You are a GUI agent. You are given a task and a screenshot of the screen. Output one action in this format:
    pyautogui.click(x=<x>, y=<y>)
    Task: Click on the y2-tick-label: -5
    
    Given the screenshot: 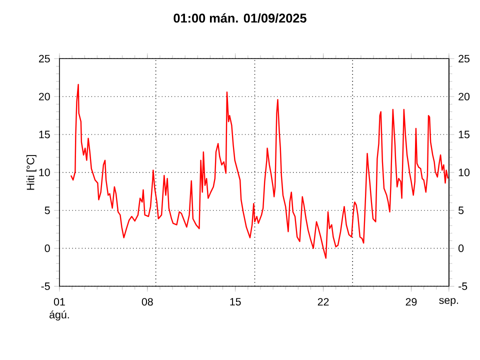 What is the action you would take?
    pyautogui.click(x=463, y=286)
    